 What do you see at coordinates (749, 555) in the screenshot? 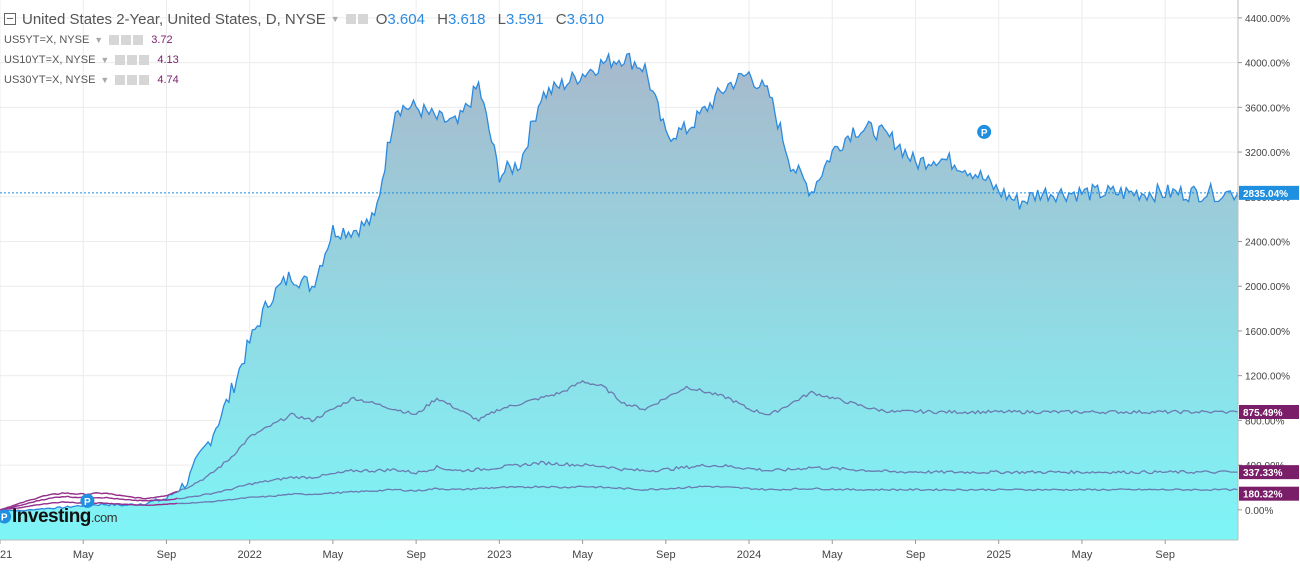
I see `x-tick-label: 2024` at bounding box center [749, 555].